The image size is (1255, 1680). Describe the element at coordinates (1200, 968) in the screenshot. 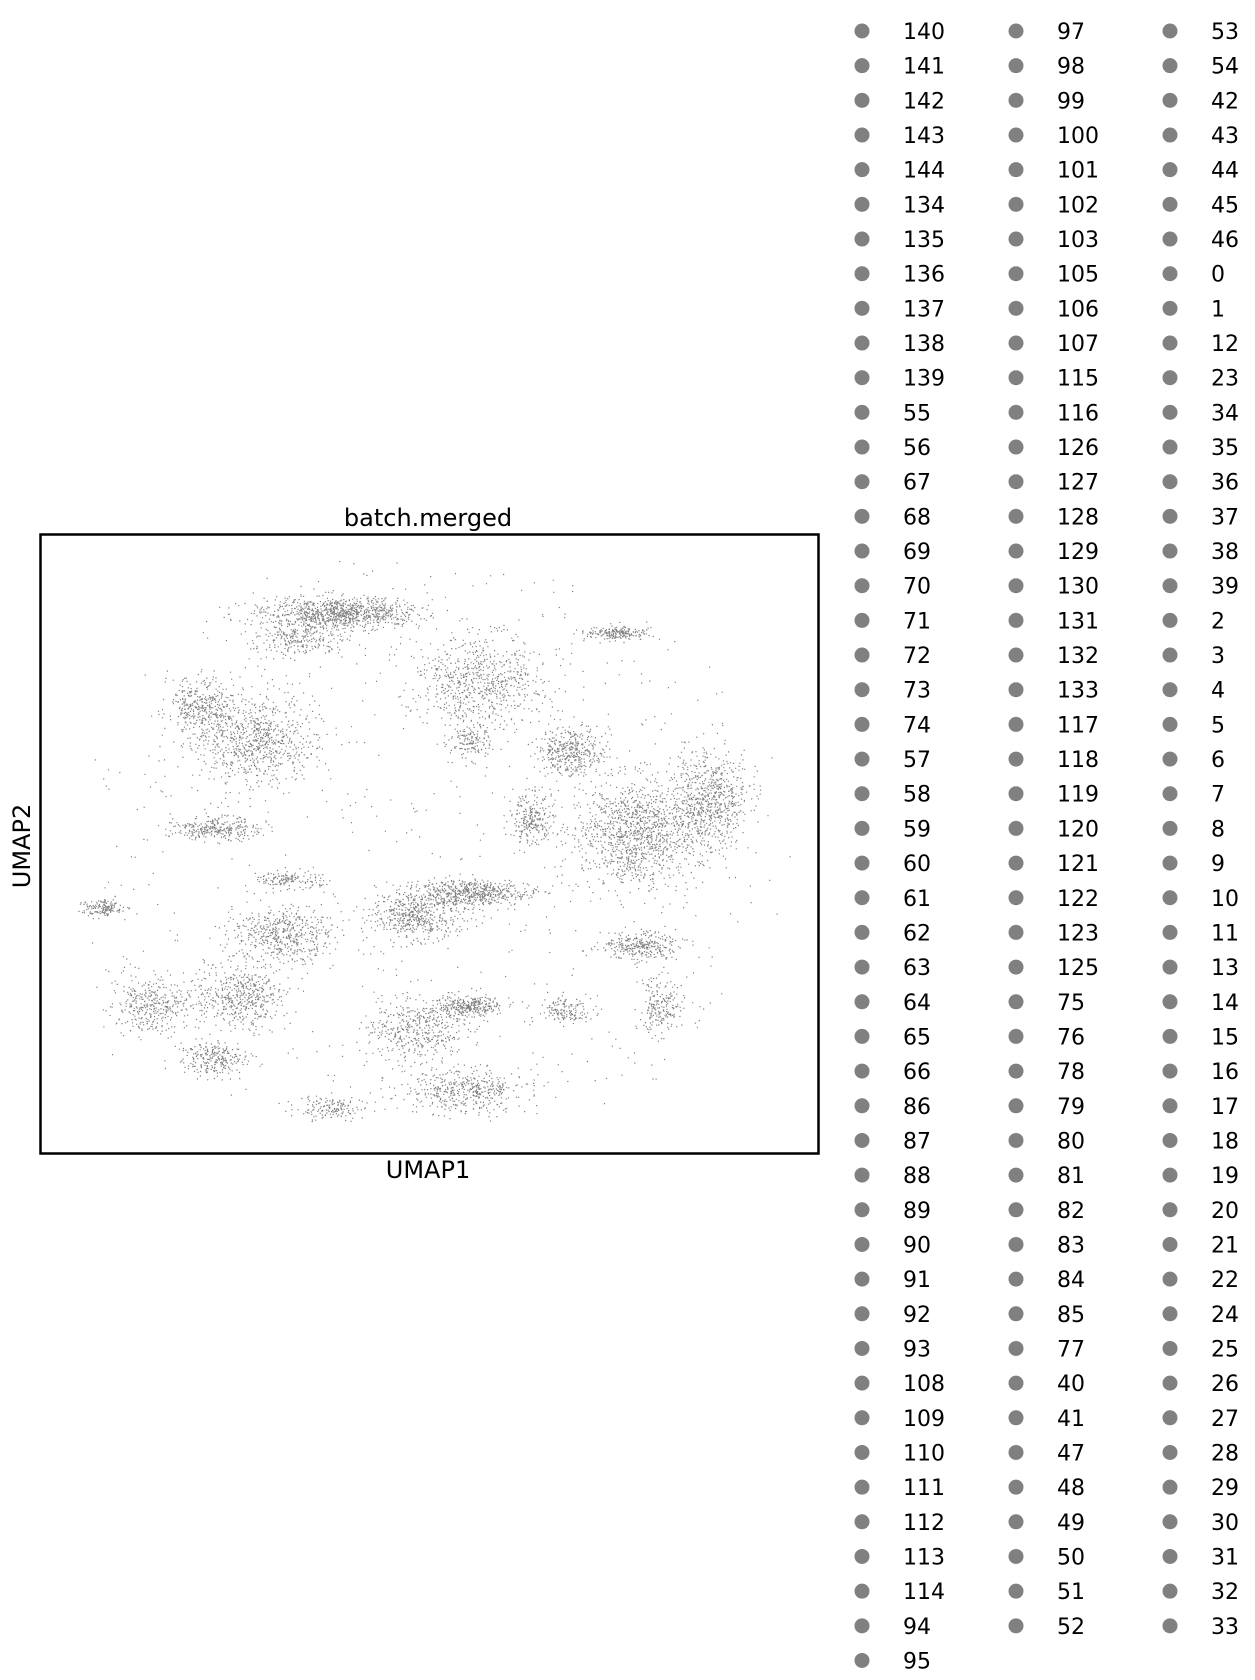

I see `legend-entry: 13` at that location.